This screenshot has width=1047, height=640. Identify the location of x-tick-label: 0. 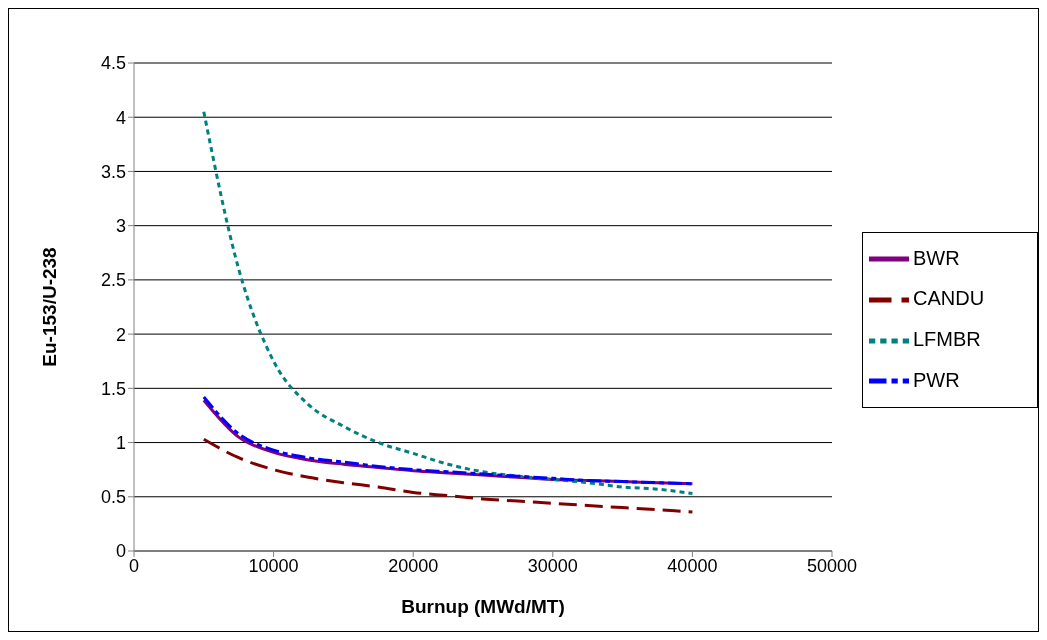
(134, 565).